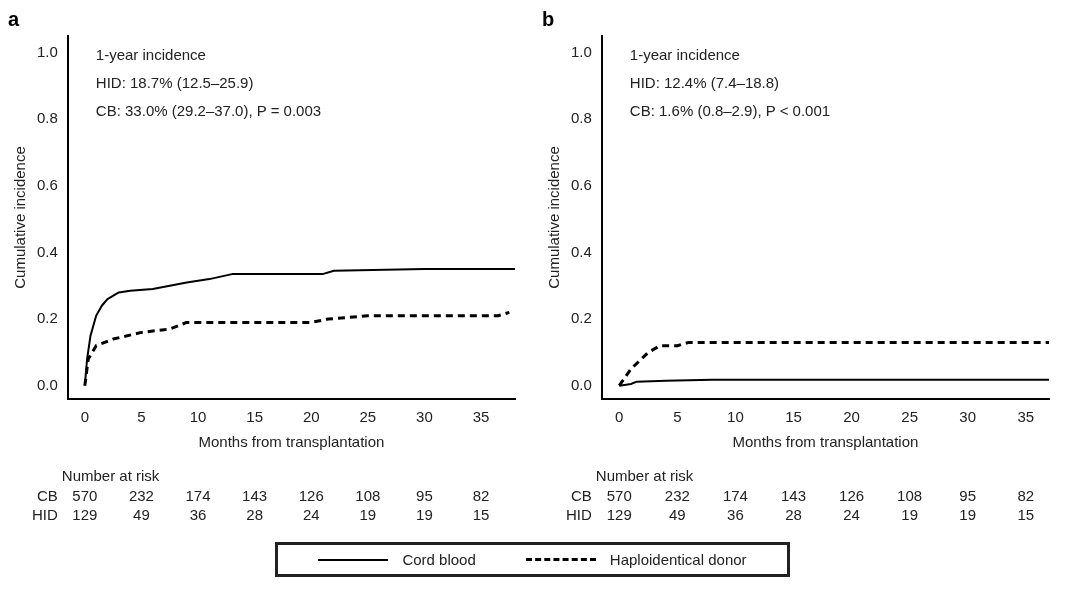 Image resolution: width=1065 pixels, height=600 pixels. What do you see at coordinates (14, 18) in the screenshot?
I see `chart-title: a` at bounding box center [14, 18].